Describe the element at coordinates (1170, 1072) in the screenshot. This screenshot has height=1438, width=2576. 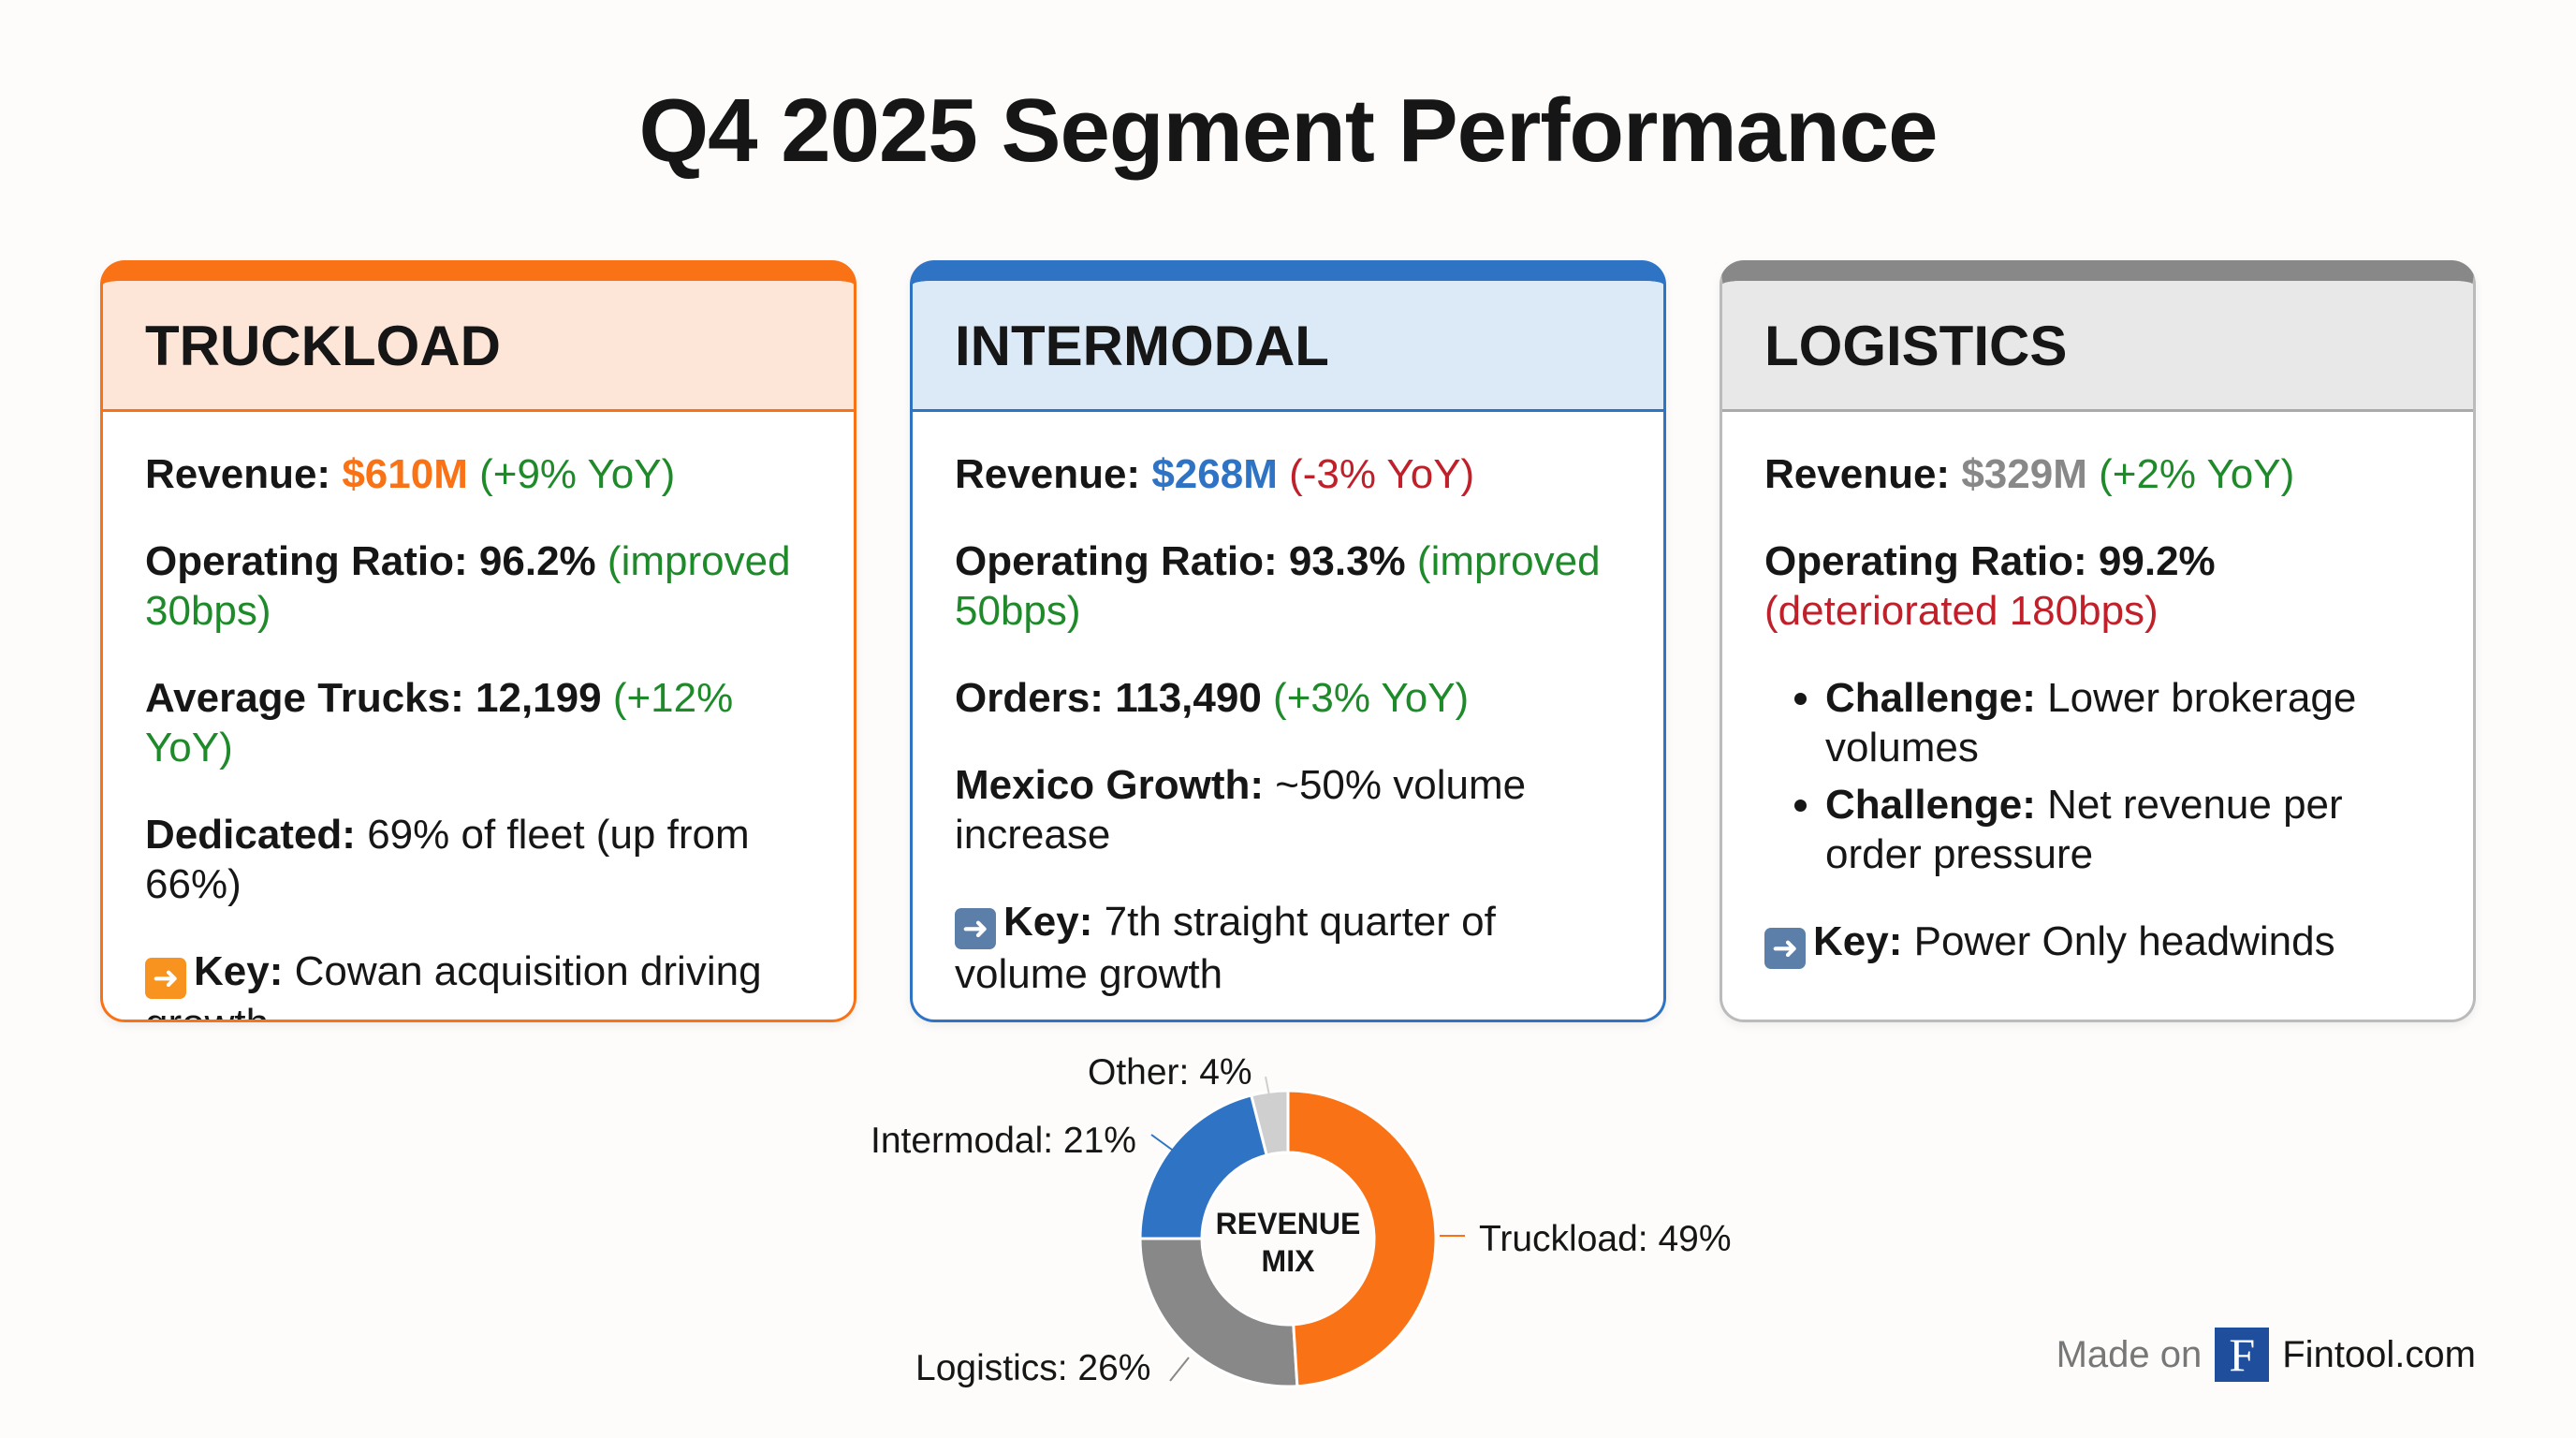
I see `slice-label-other: Other: 4%` at that location.